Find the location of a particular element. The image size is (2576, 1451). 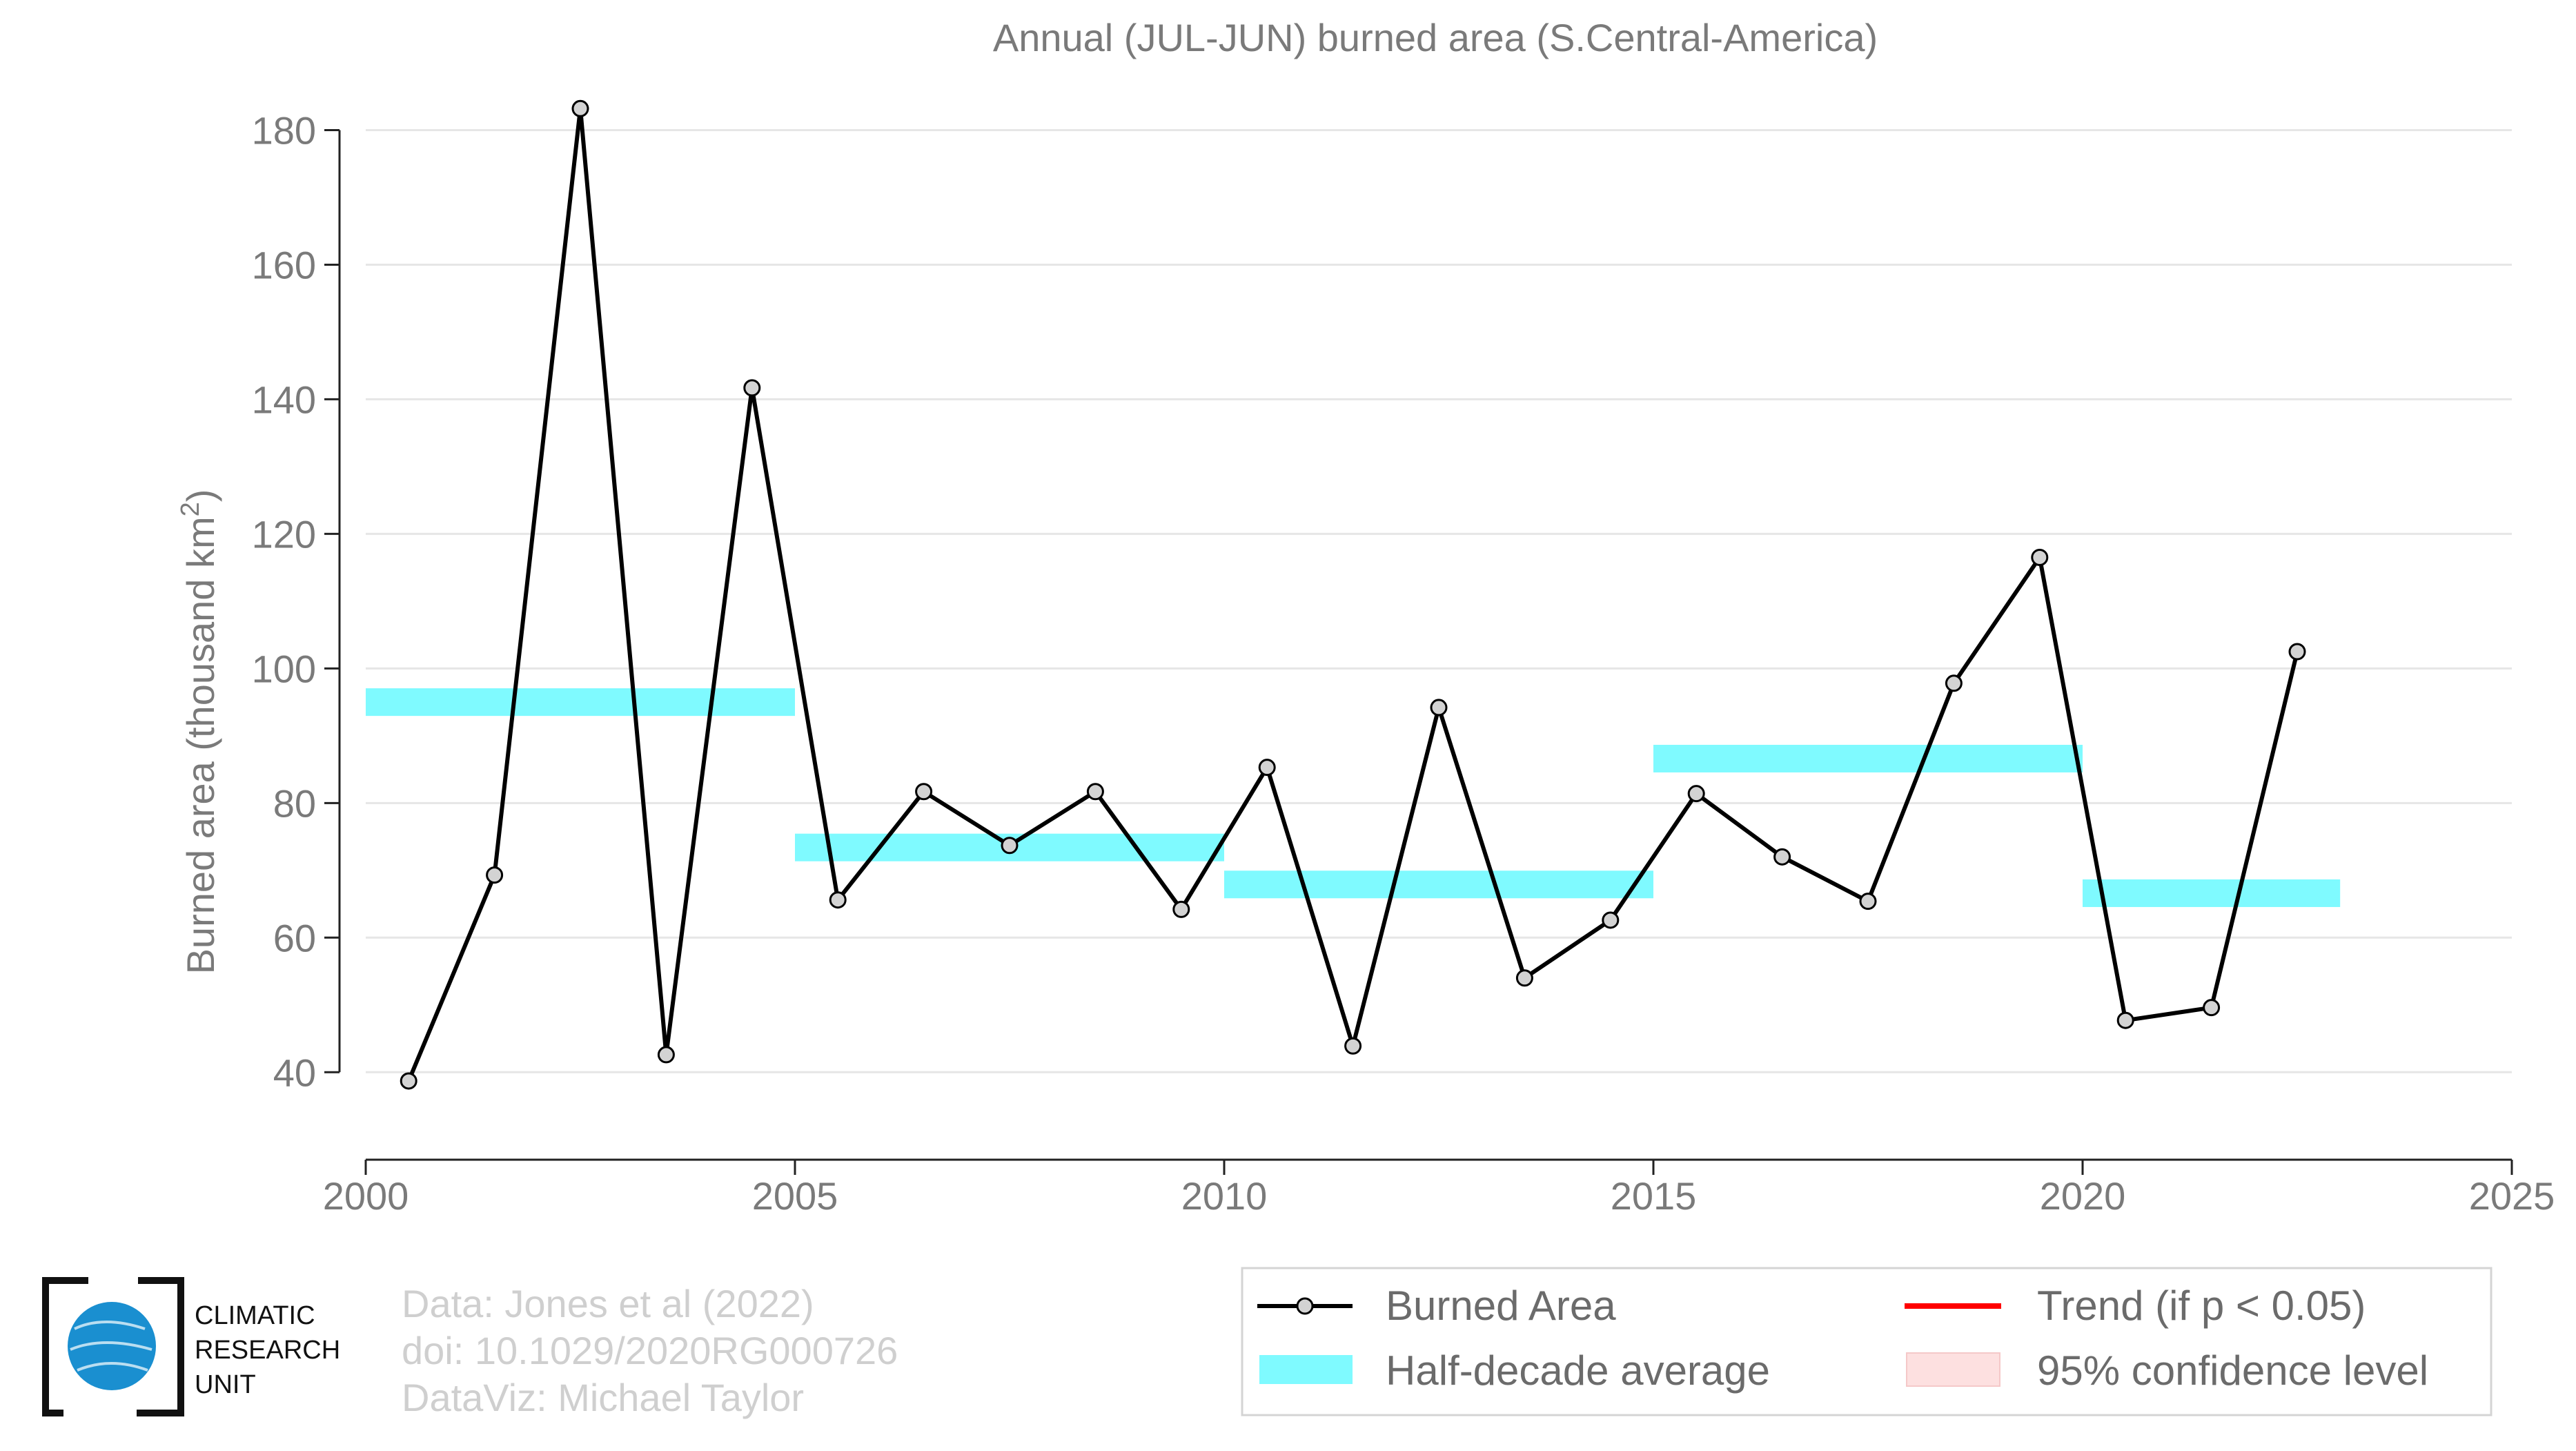

logo-line-2: RESEARCH is located at coordinates (267, 1350).